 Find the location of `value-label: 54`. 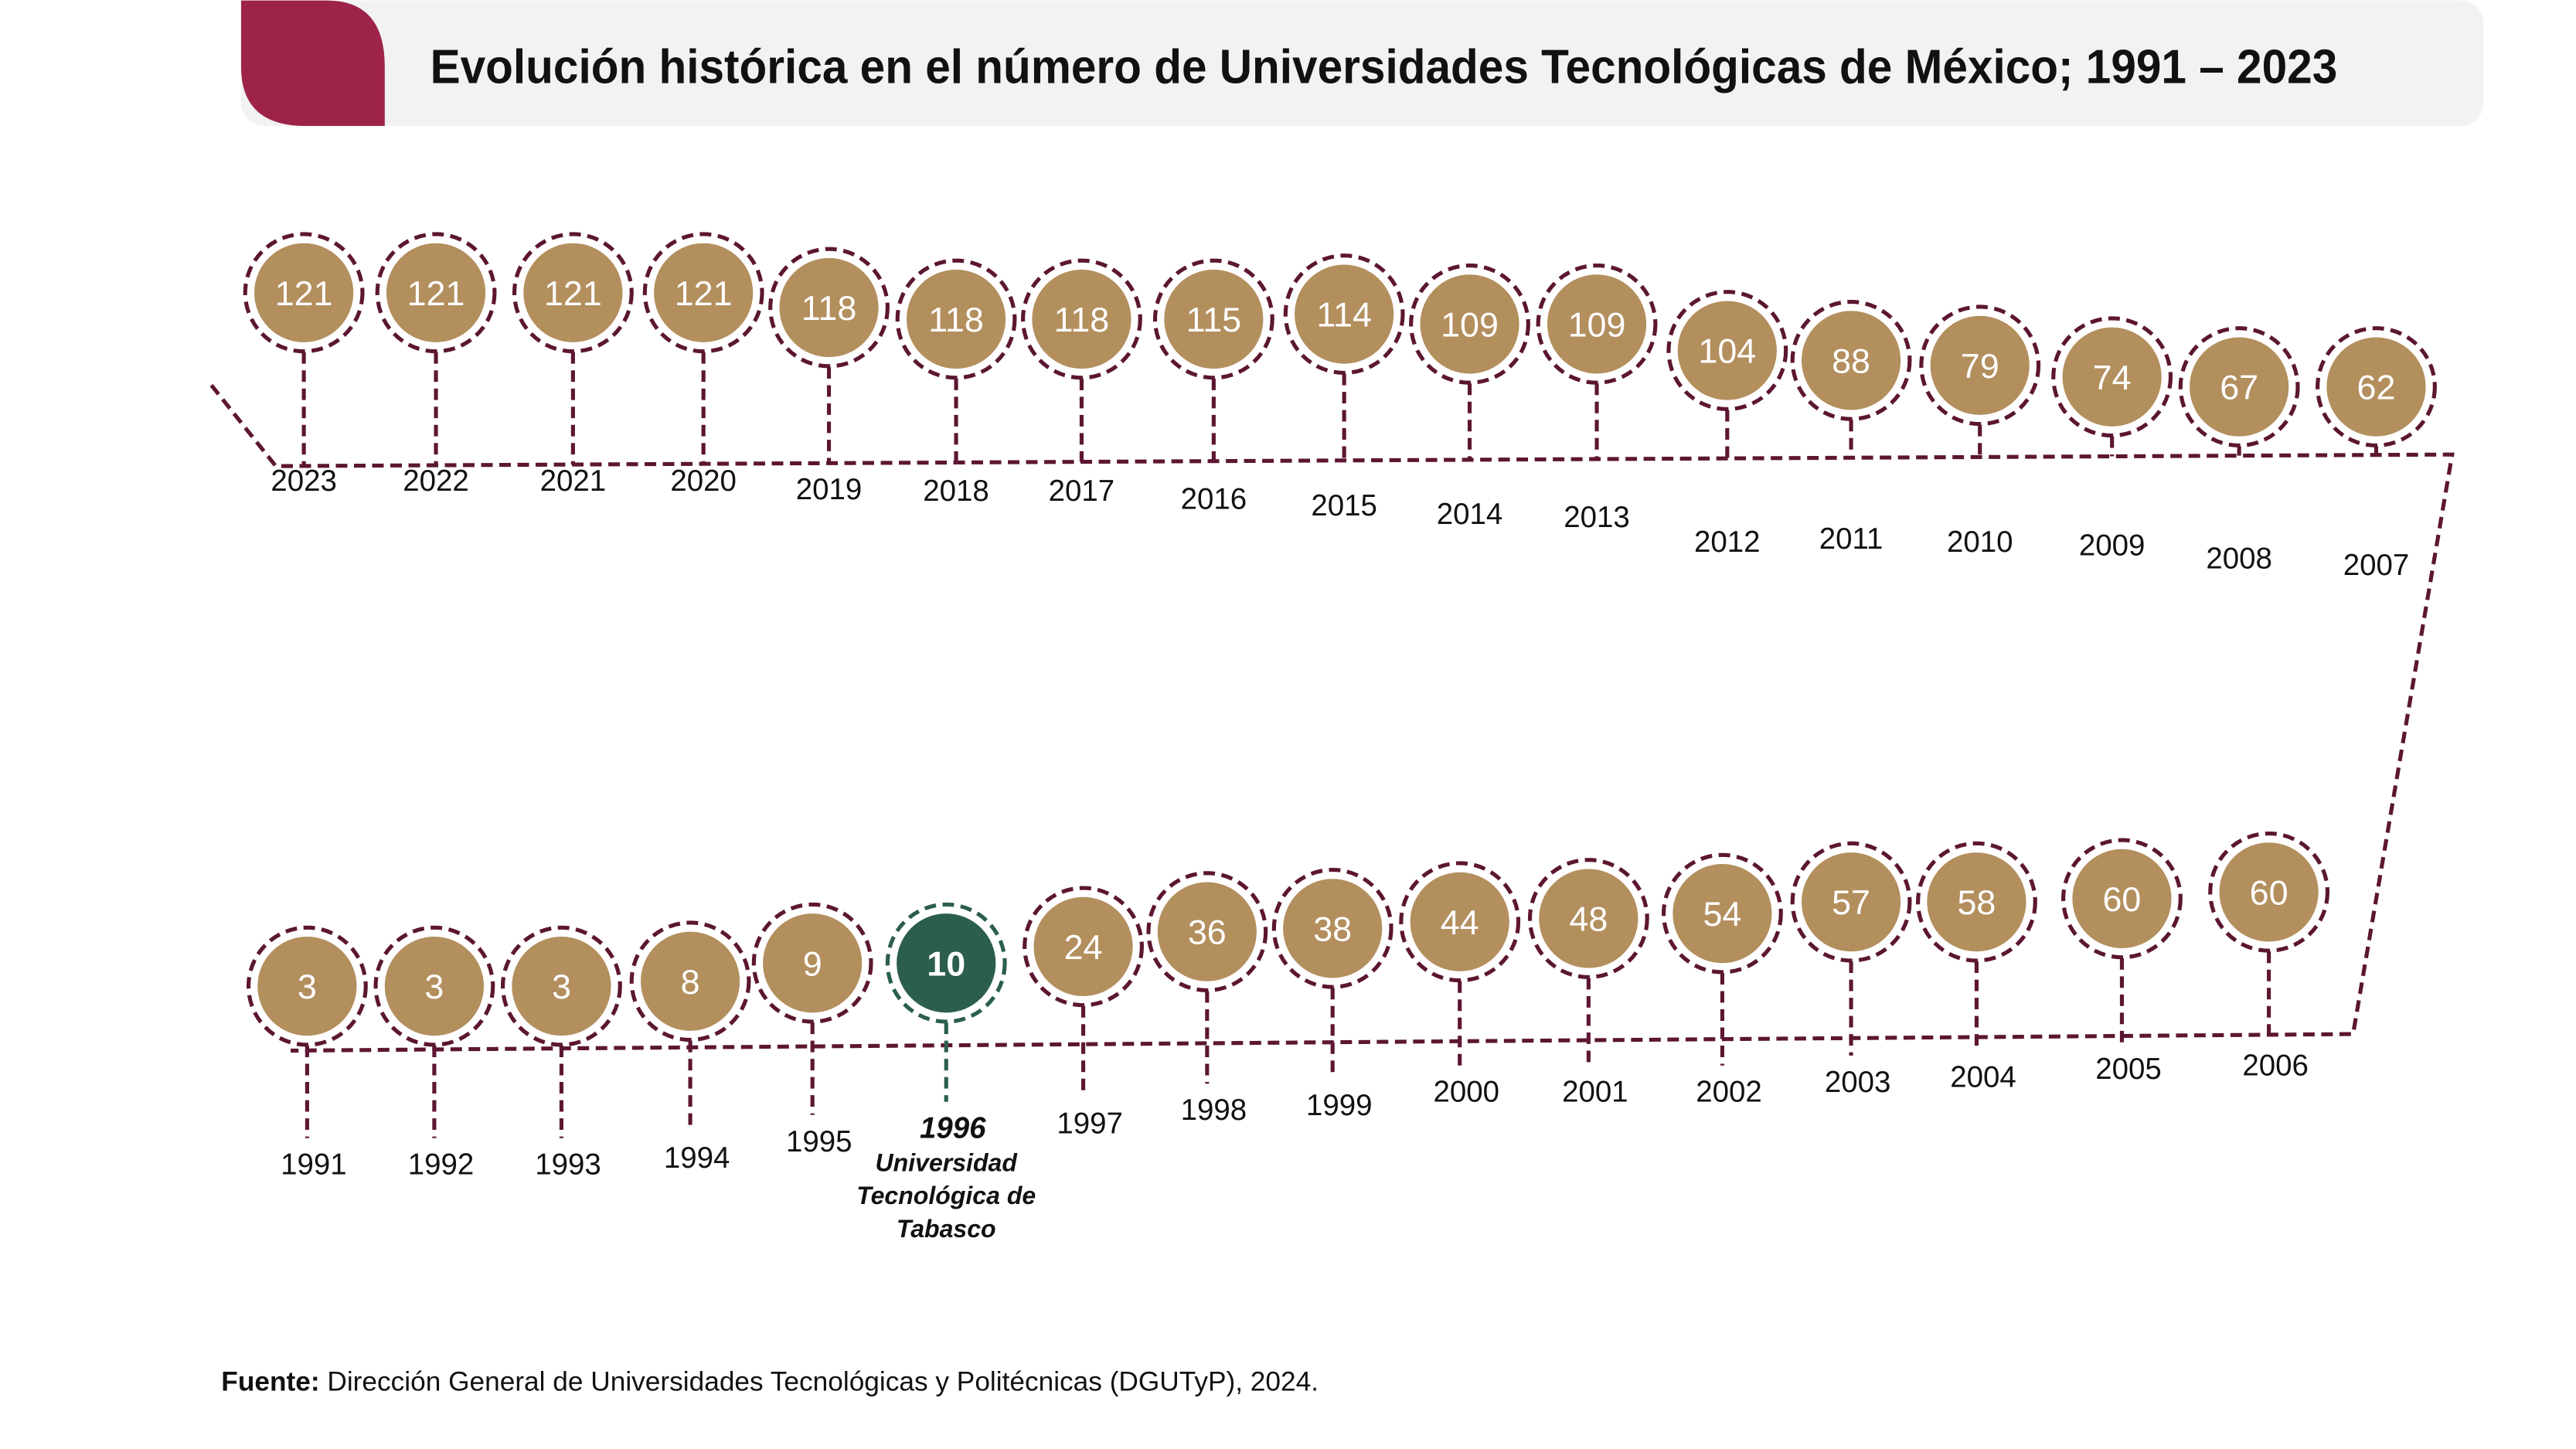

value-label: 54 is located at coordinates (1722, 914).